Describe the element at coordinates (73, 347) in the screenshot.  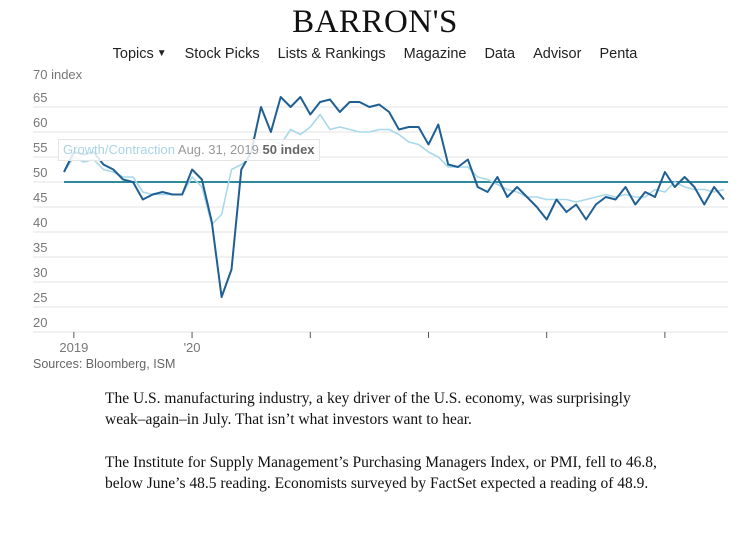
I see `x-tick-label: 2019` at that location.